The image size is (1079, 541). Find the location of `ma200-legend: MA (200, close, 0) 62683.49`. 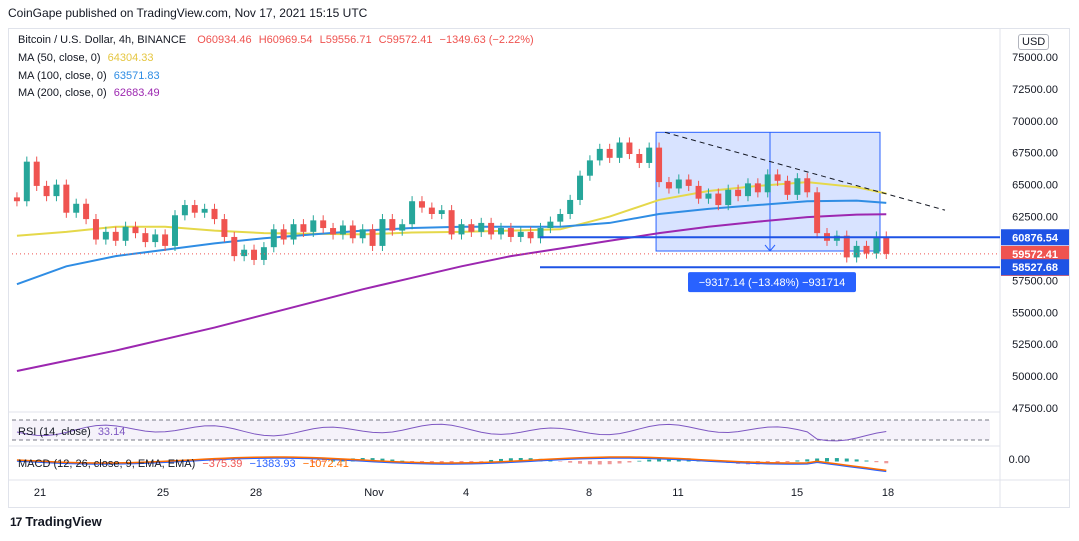

ma200-legend: MA (200, close, 0) 62683.49 is located at coordinates (89, 93).